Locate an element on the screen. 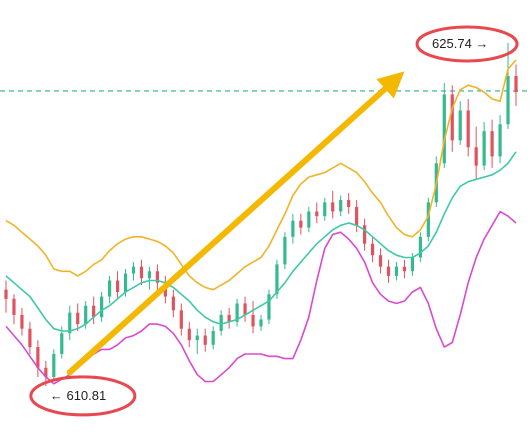  low-price-ellipse is located at coordinates (83, 396).